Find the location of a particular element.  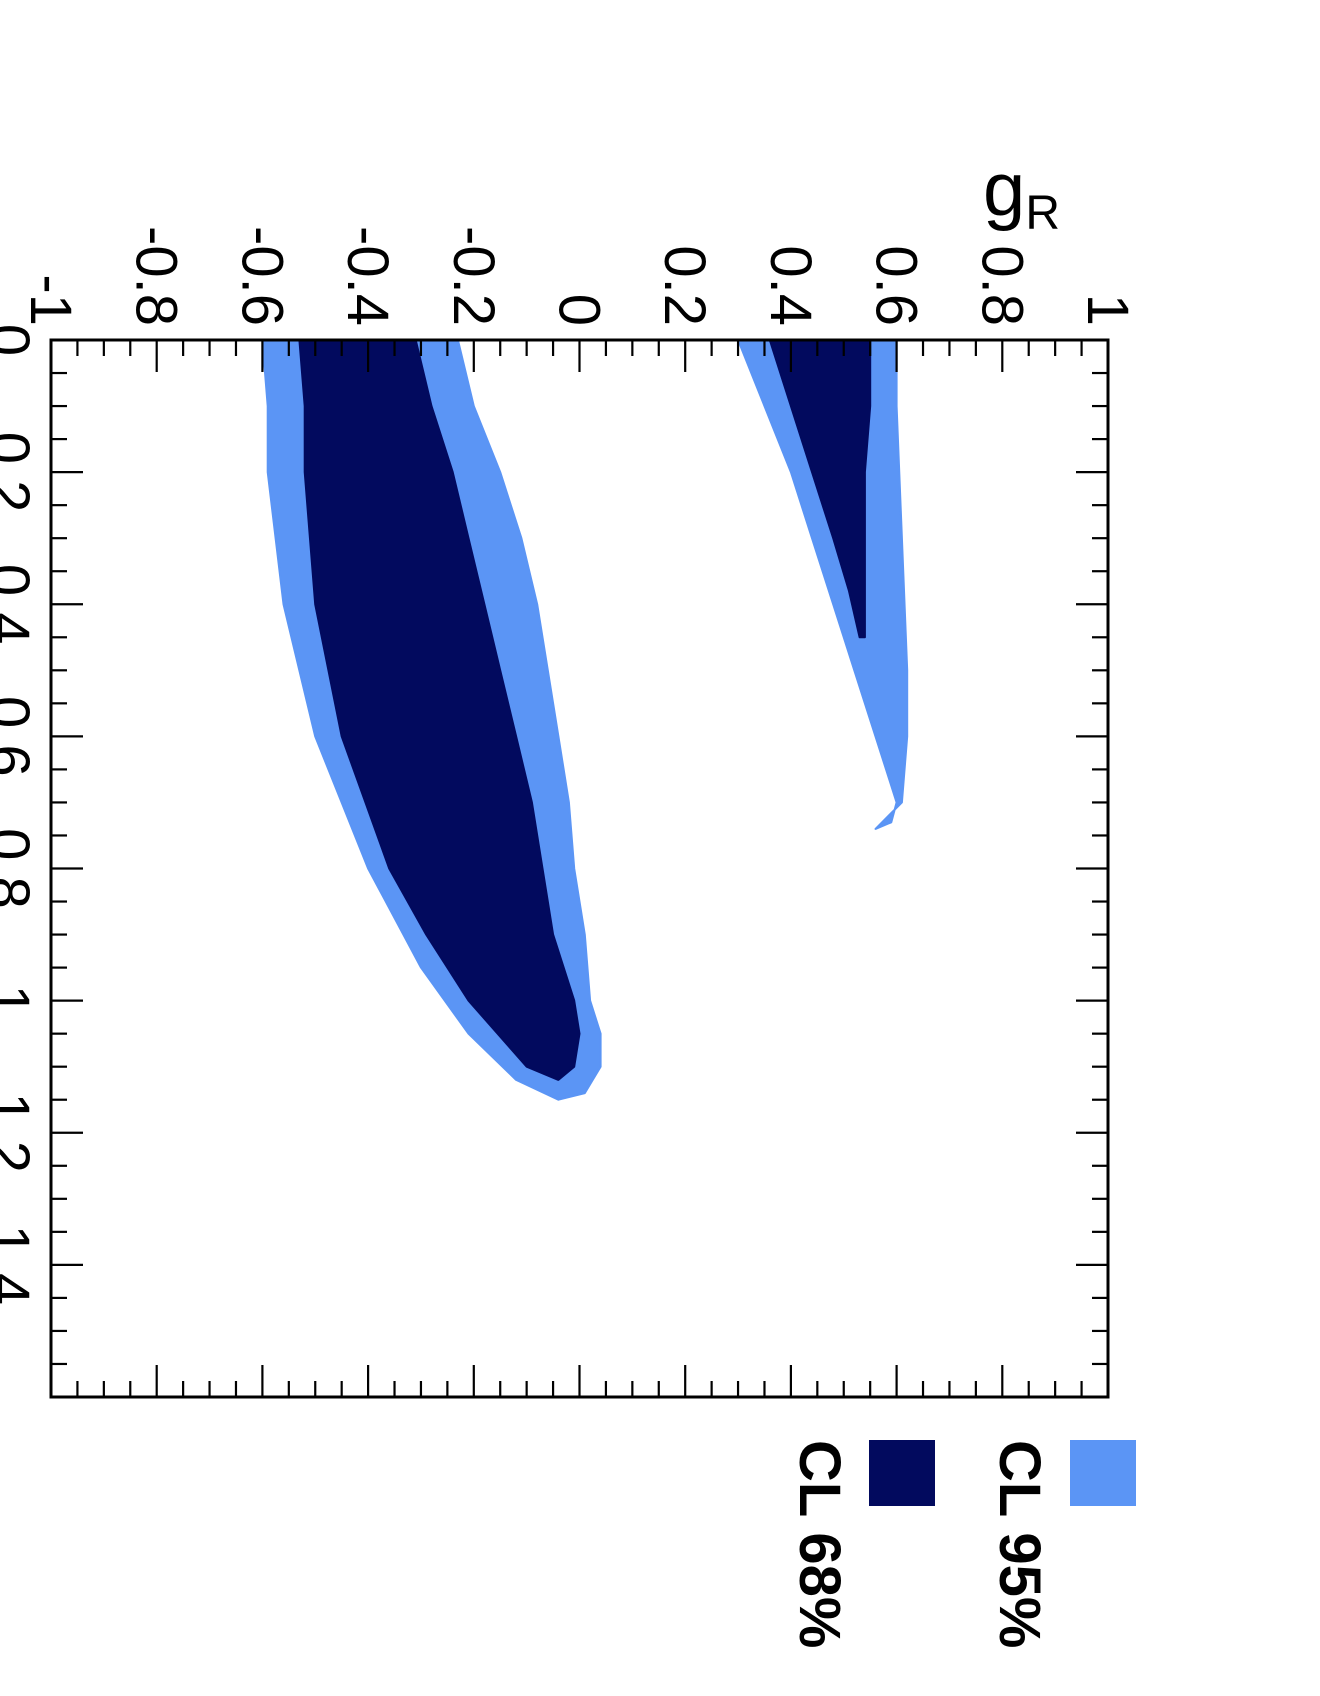

y-tick-label: -0.8 is located at coordinates (156, 276).